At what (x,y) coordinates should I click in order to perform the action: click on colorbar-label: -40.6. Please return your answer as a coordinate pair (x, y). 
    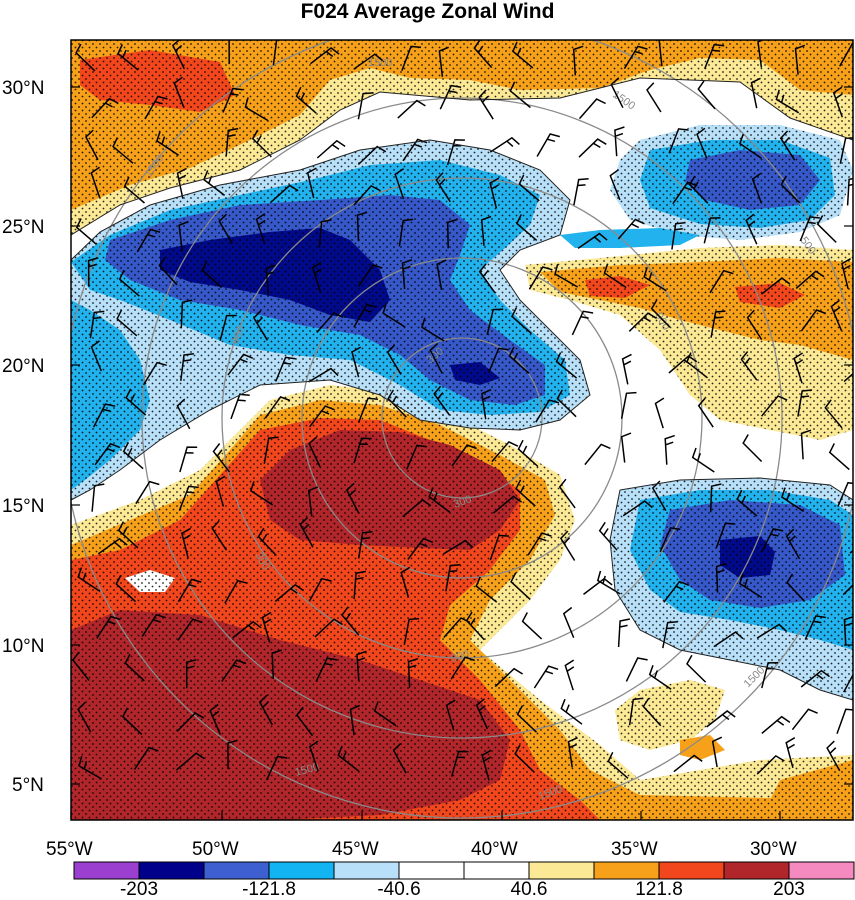
    Looking at the image, I should click on (398, 889).